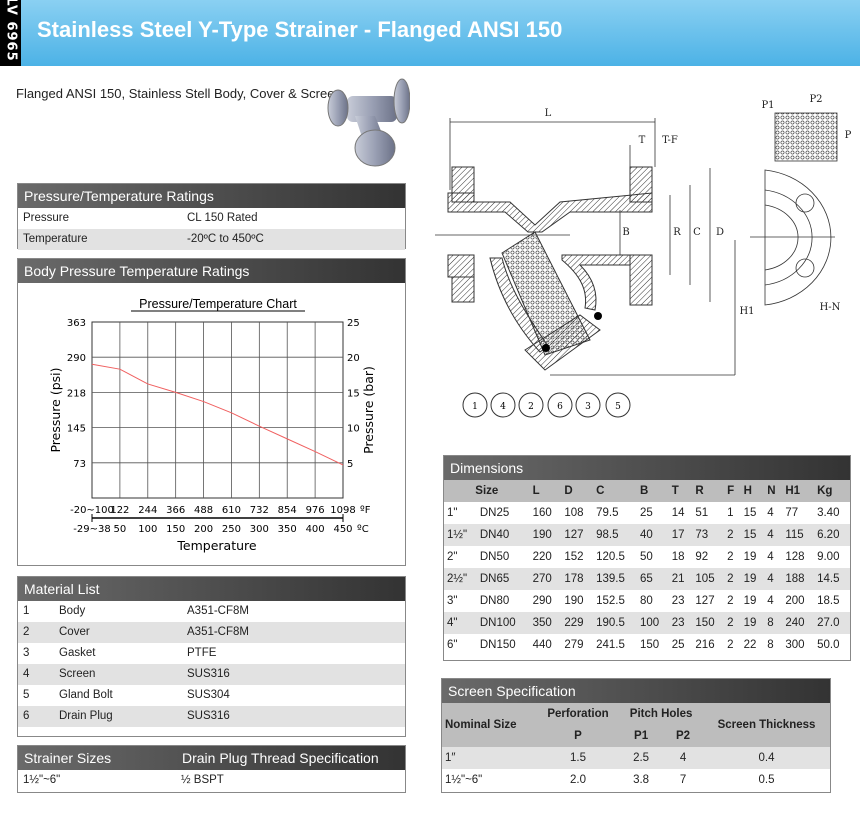 The width and height of the screenshot is (860, 818). What do you see at coordinates (643, 601) in the screenshot?
I see `table-row: 3" DN80 290 190 152.5 80 23 127 2 19 4 200 18.5` at bounding box center [643, 601].